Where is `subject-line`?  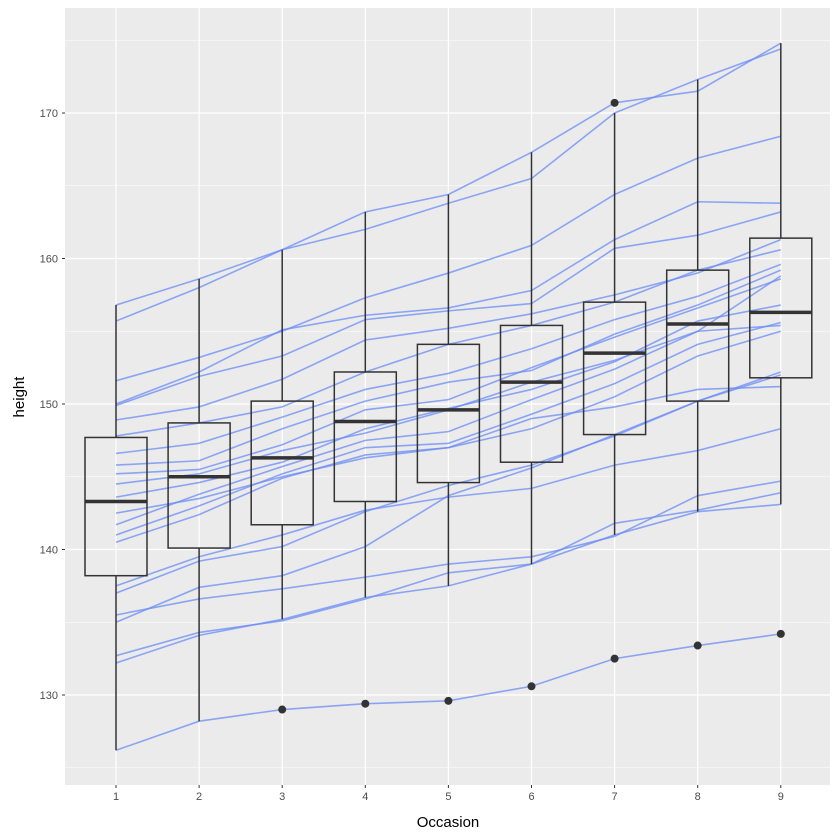 subject-line is located at coordinates (448, 449).